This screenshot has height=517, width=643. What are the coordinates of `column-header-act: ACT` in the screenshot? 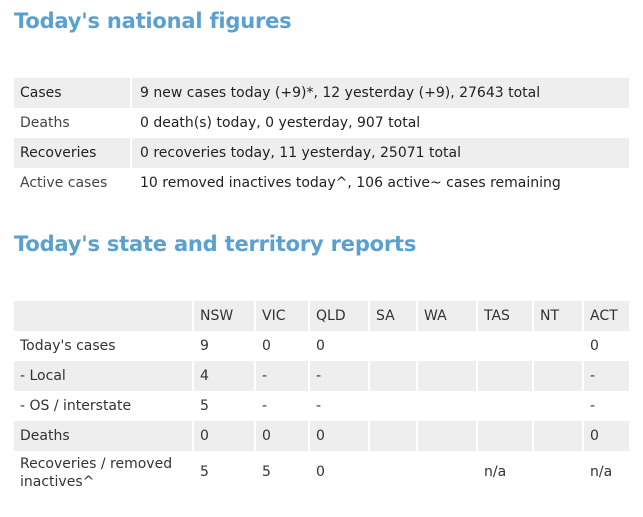 It's located at (605, 316).